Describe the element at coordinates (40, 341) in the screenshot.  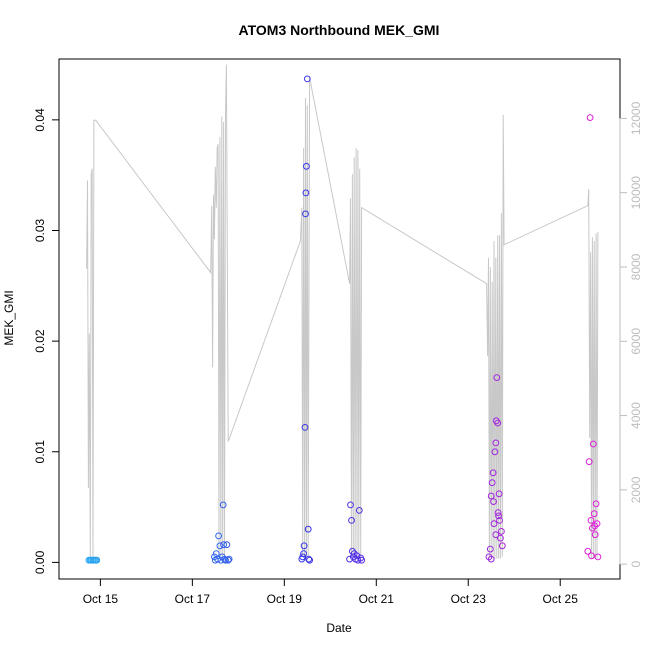
I see `y-tick-label: 0.02` at that location.